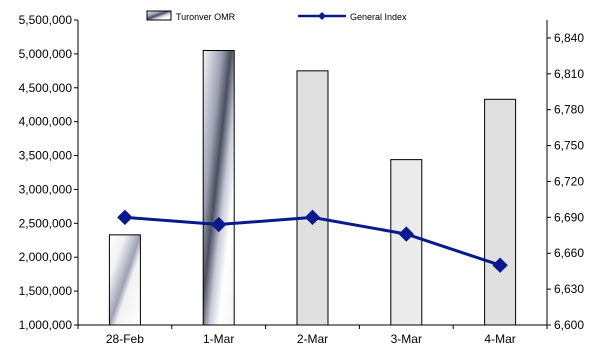  What do you see at coordinates (569, 325) in the screenshot?
I see `right-tick-label: 6,600` at bounding box center [569, 325].